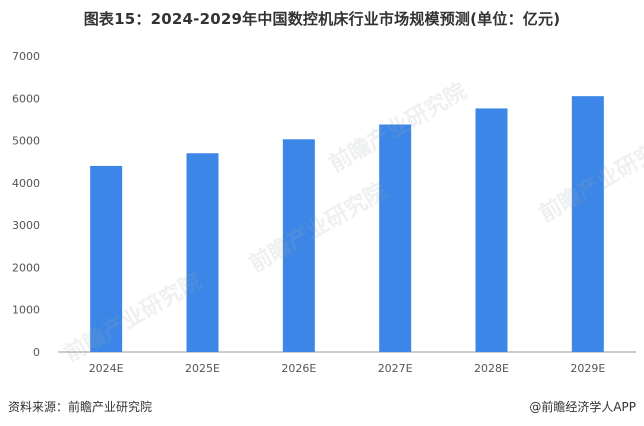 The height and width of the screenshot is (426, 644). What do you see at coordinates (26, 225) in the screenshot?
I see `y-tick-label: 3000` at bounding box center [26, 225].